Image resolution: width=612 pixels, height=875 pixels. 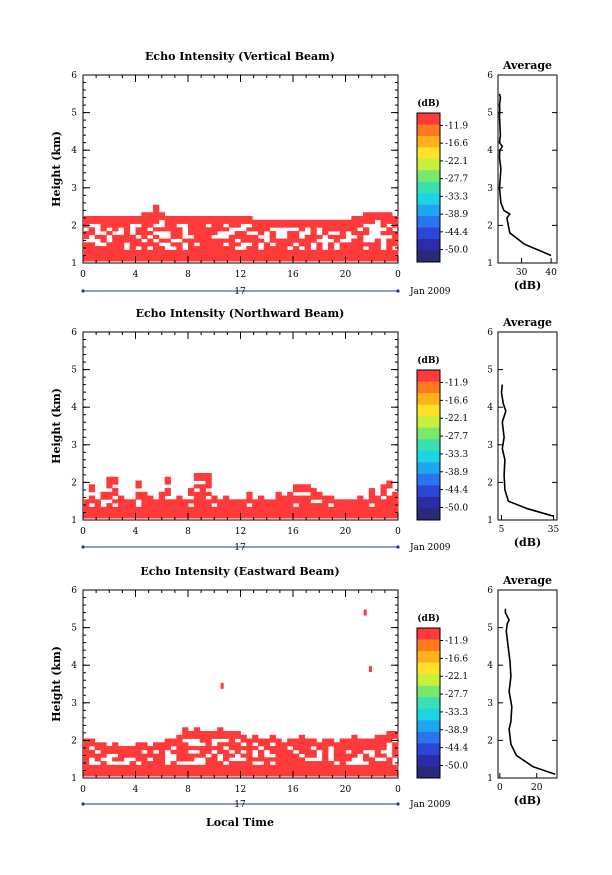 I want to click on profile-x-label: (dB), so click(x=527, y=800).